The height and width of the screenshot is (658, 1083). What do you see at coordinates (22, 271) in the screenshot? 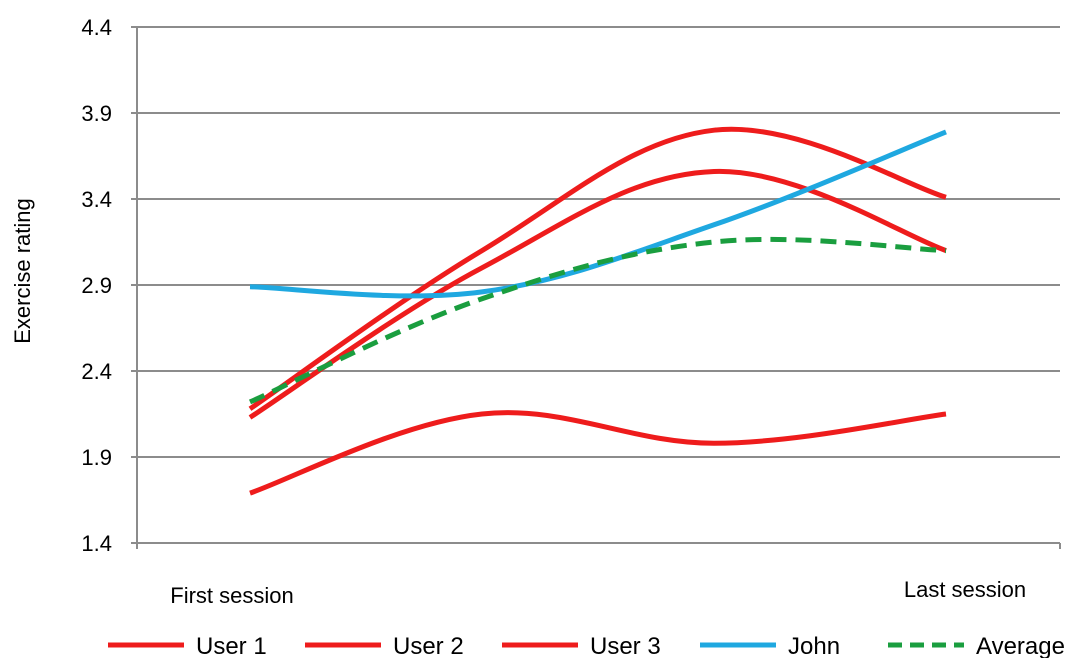
I see `y-axis-title: Exercise rating` at bounding box center [22, 271].